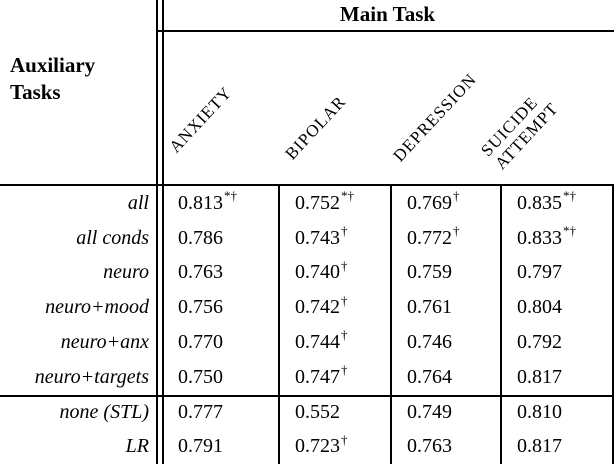 Image resolution: width=614 pixels, height=464 pixels. Describe the element at coordinates (81, 412) in the screenshot. I see `row-label: none (STL)` at that location.